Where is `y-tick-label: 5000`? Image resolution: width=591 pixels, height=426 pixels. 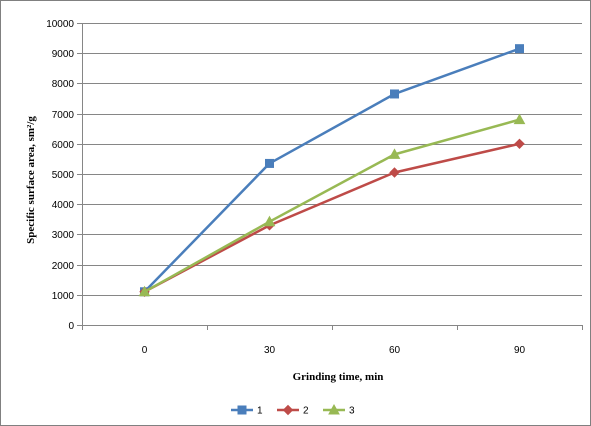
y-tick-label: 5000 is located at coordinates (63, 175).